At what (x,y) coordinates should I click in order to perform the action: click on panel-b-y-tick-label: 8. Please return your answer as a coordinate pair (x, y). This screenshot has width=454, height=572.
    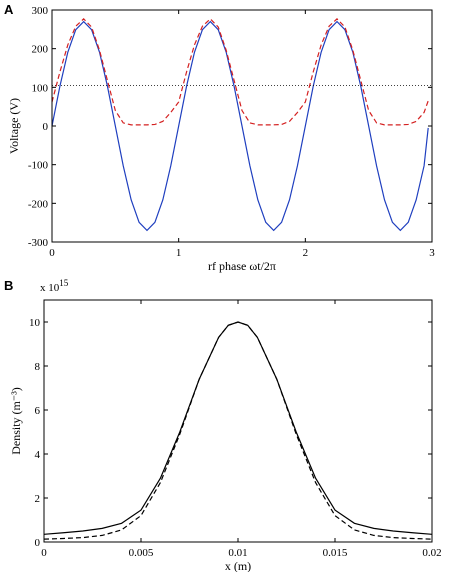
    Looking at the image, I should click on (38, 367).